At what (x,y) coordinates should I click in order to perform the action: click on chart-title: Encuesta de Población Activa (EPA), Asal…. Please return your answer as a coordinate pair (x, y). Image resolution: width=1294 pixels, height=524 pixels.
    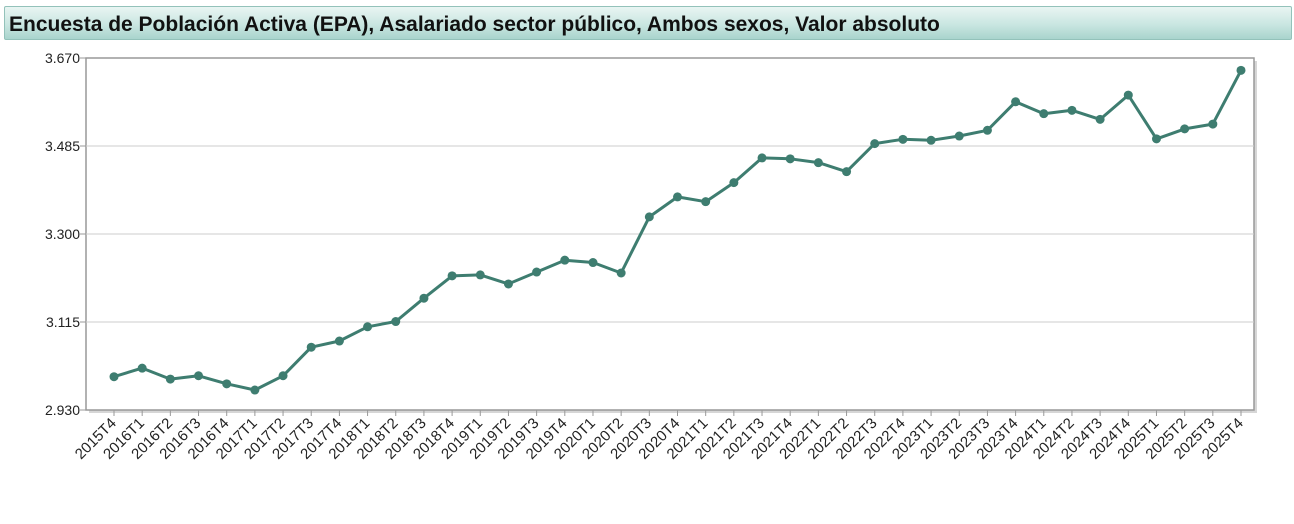
    Looking at the image, I should click on (474, 24).